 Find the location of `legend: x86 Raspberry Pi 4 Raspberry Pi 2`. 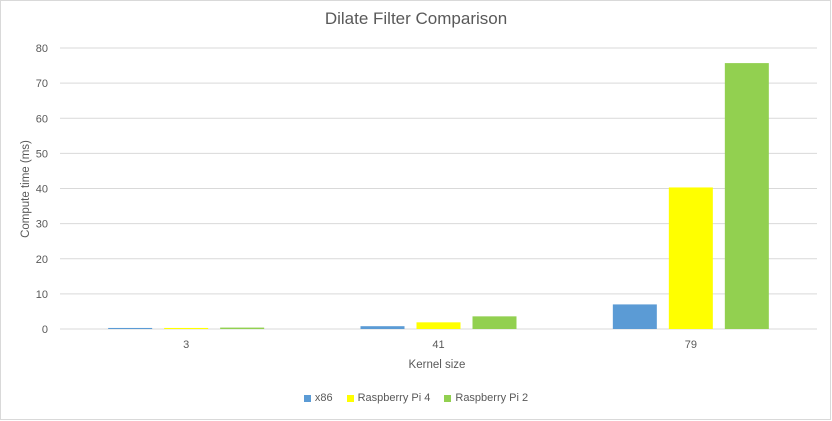

legend: x86 Raspberry Pi 4 Raspberry Pi 2 is located at coordinates (416, 398).